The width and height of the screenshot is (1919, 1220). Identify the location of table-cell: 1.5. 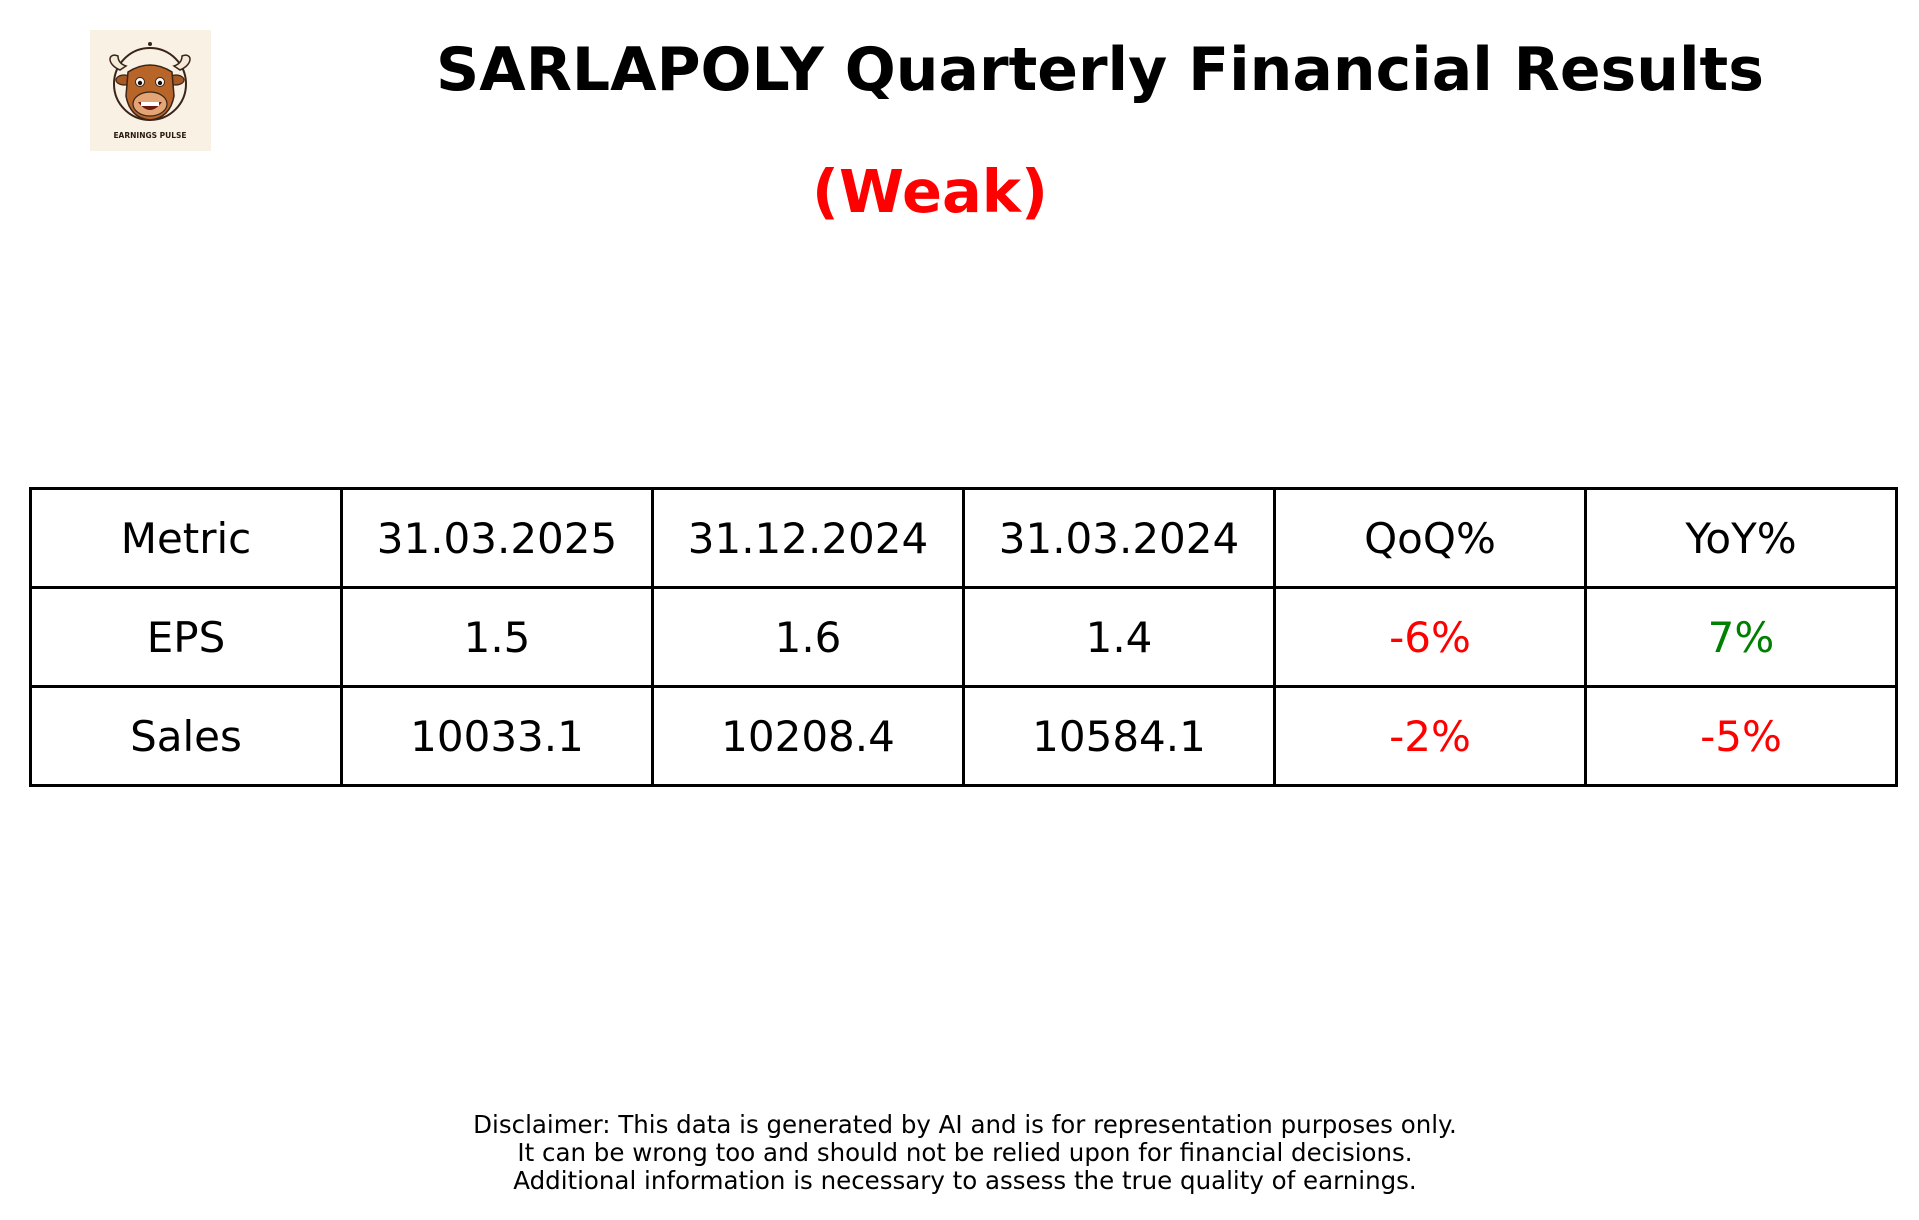
(497, 637).